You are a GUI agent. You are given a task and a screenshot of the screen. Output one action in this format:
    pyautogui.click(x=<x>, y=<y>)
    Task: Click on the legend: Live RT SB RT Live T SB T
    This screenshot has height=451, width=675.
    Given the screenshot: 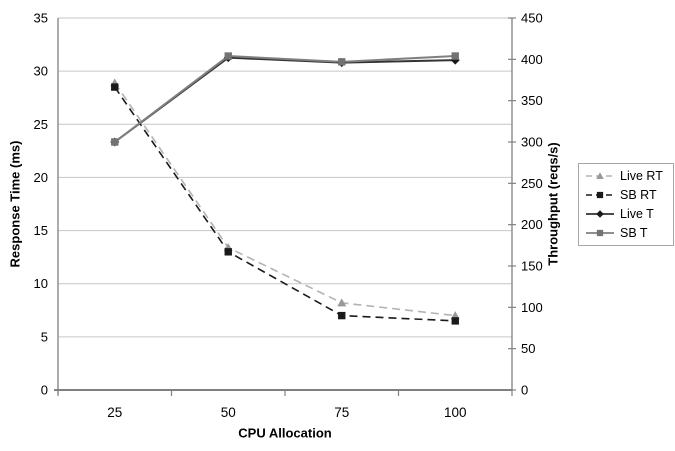 What is the action you would take?
    pyautogui.click(x=626, y=204)
    